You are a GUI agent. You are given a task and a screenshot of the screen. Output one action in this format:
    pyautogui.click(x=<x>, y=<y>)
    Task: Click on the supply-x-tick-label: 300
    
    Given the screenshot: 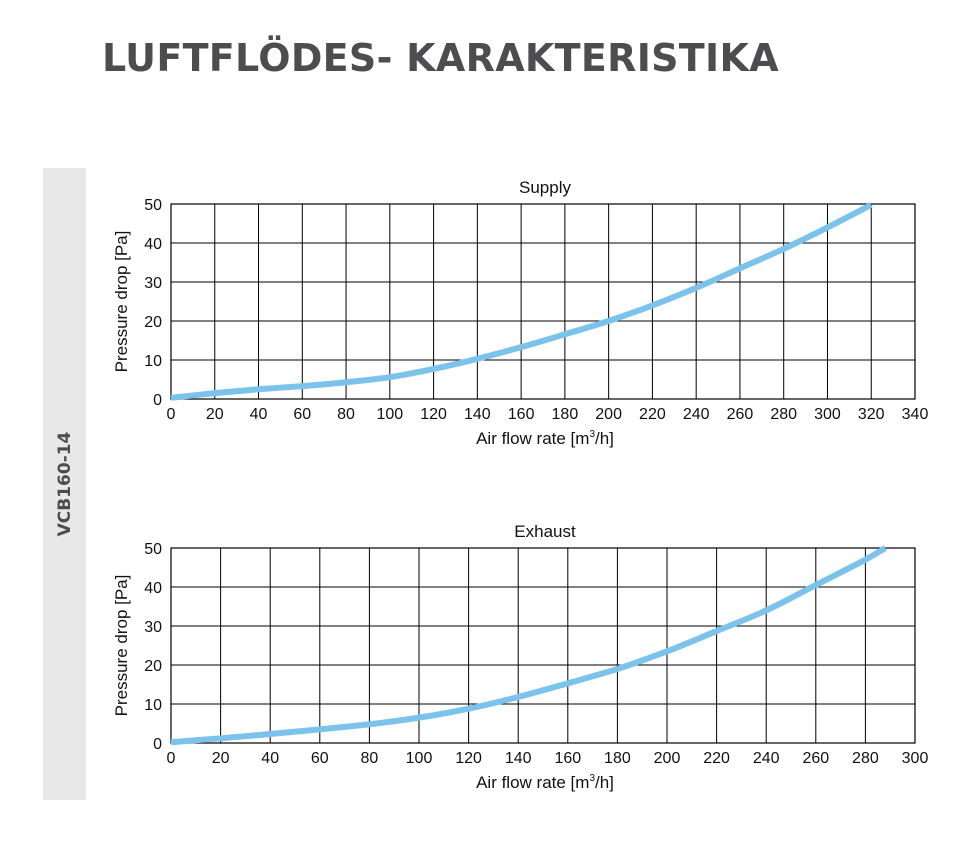 What is the action you would take?
    pyautogui.click(x=827, y=414)
    